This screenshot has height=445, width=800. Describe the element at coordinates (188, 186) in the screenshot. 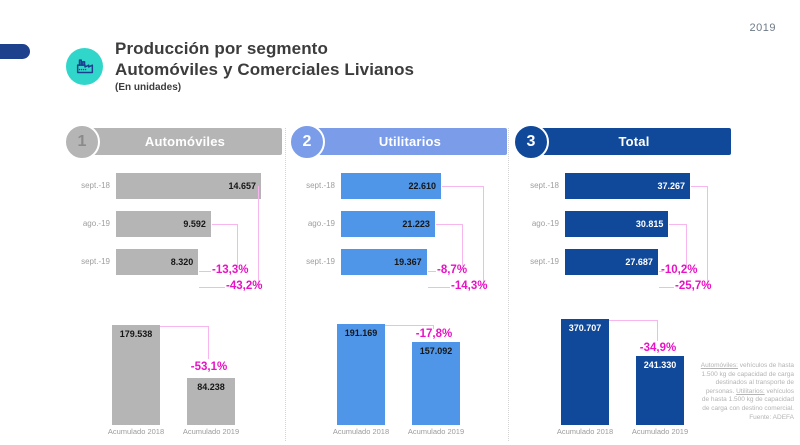

I see `bar: 14.657` at that location.